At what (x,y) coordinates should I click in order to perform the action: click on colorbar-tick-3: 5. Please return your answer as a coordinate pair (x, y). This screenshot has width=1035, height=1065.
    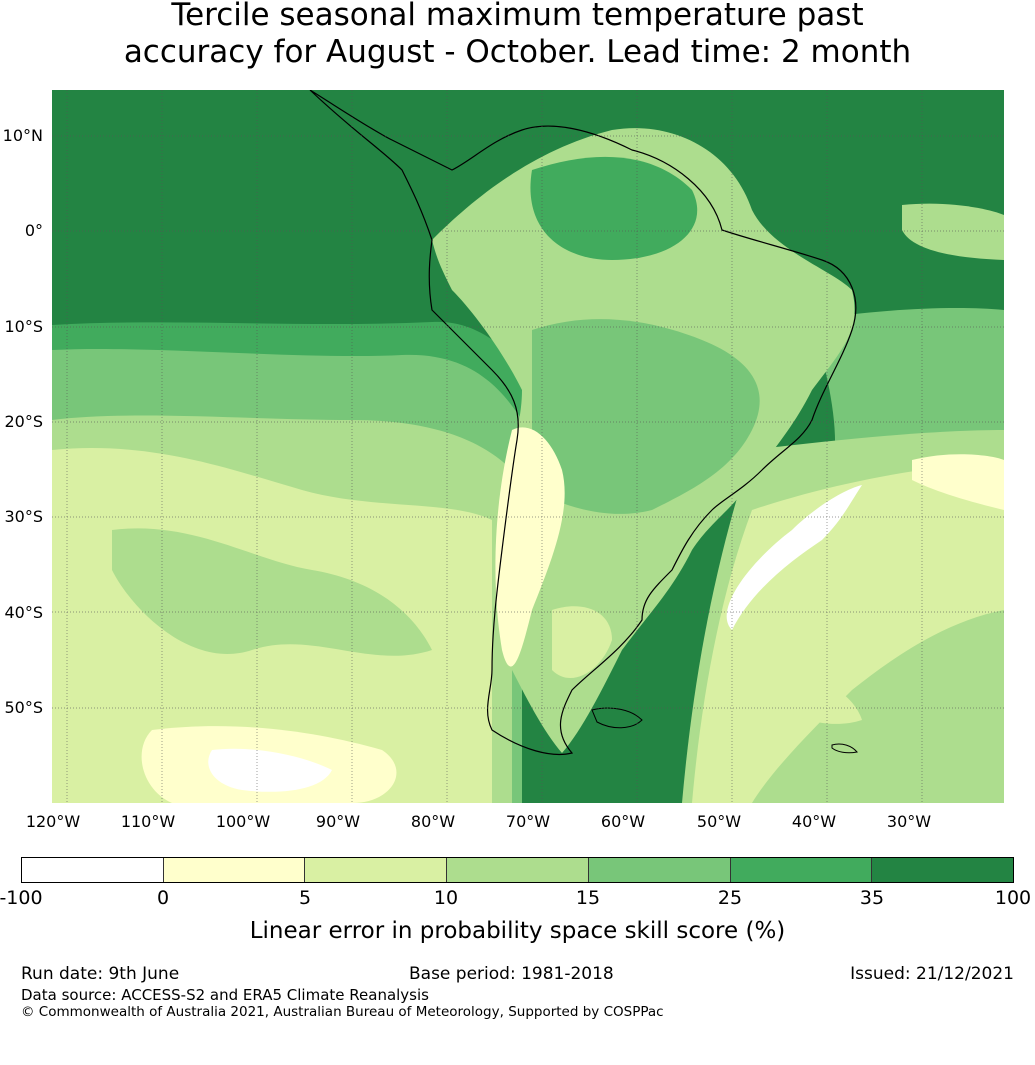
    Looking at the image, I should click on (305, 898).